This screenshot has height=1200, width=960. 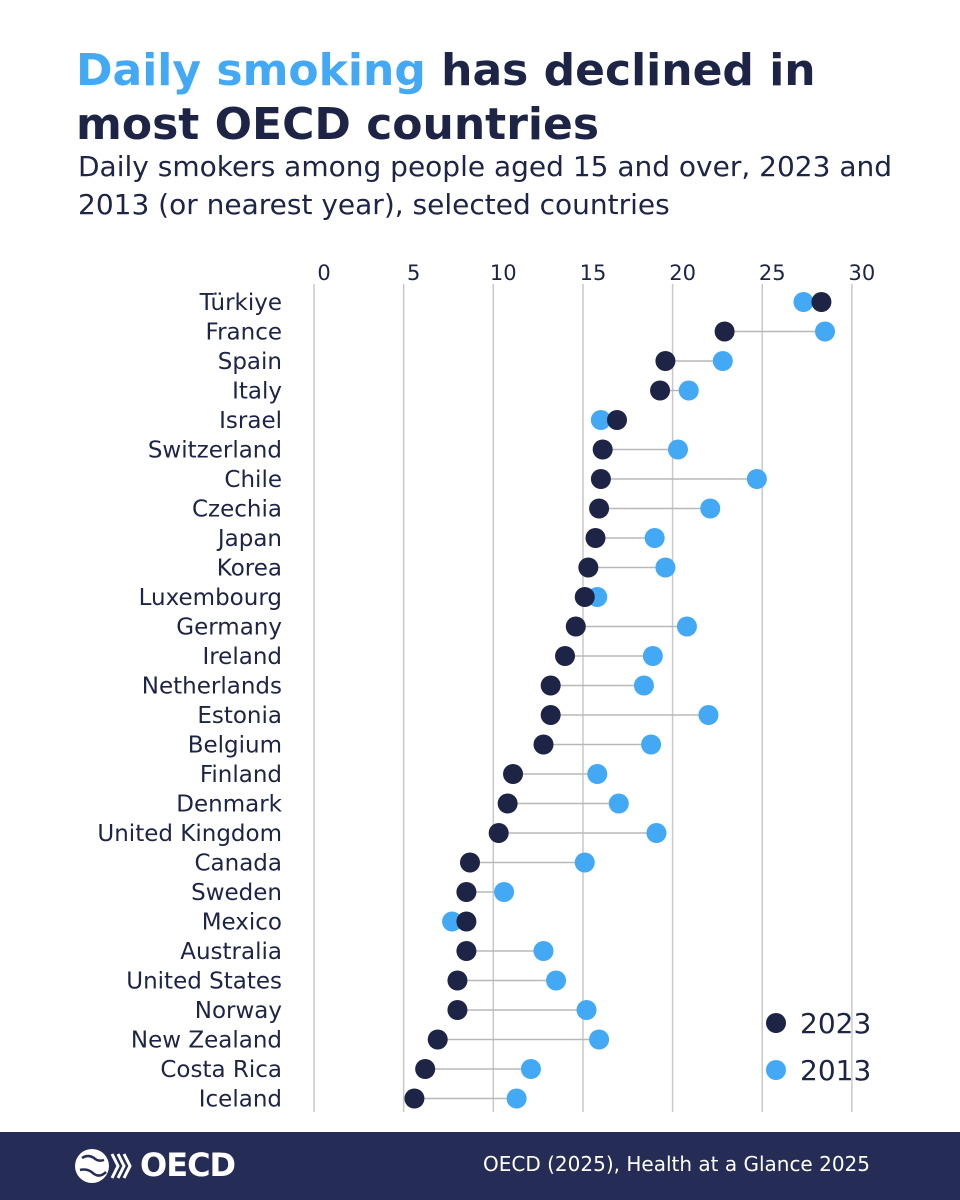 What do you see at coordinates (593, 273) in the screenshot?
I see `x-tick-label: 15` at bounding box center [593, 273].